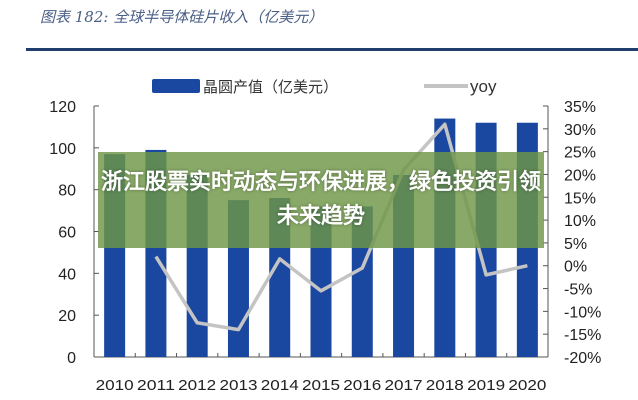  What do you see at coordinates (578, 290) in the screenshot?
I see `right-tick-label: -5%` at bounding box center [578, 290].